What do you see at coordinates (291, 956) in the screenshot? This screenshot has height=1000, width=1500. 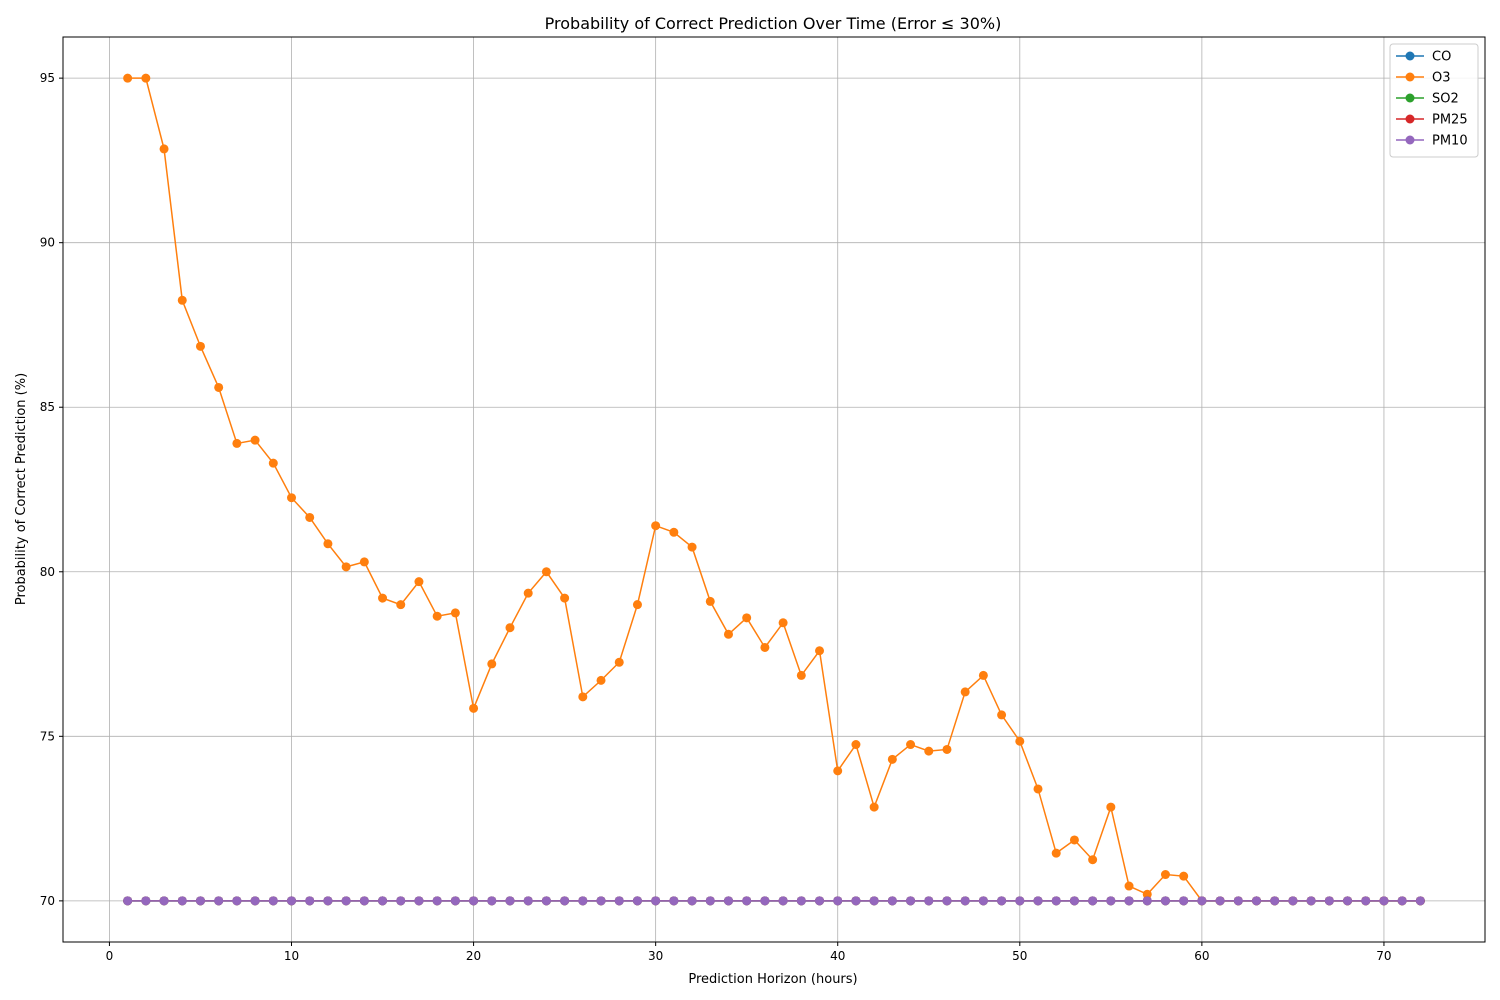 I see `x-tick-label: 10` at bounding box center [291, 956].